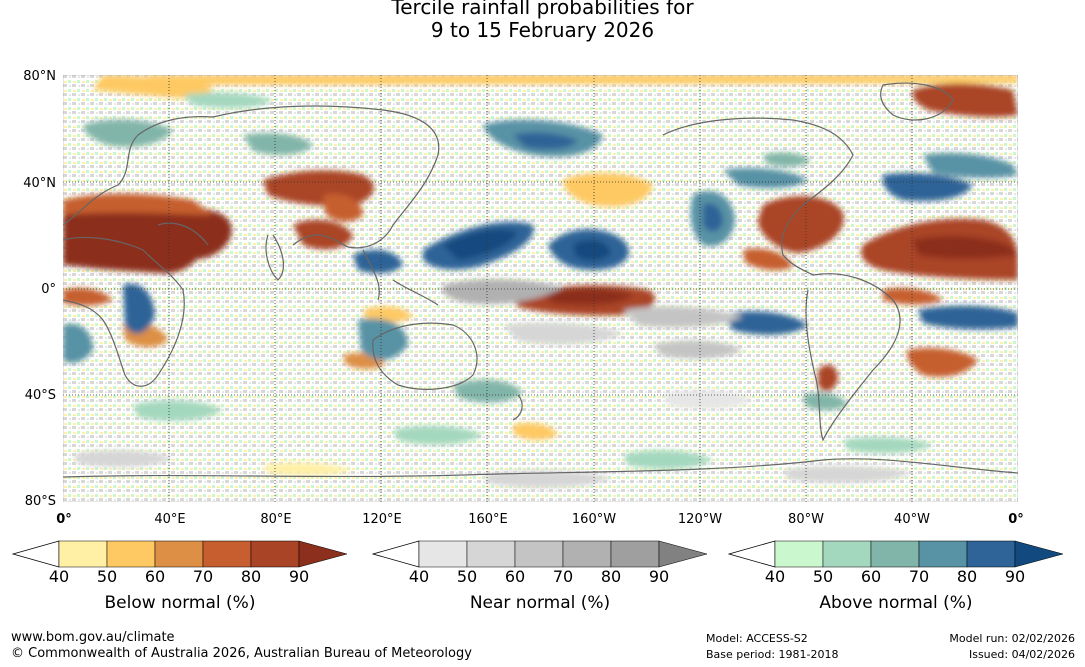 This screenshot has width=1085, height=667. I want to click on colorbar-near-high-arrow, so click(683, 554).